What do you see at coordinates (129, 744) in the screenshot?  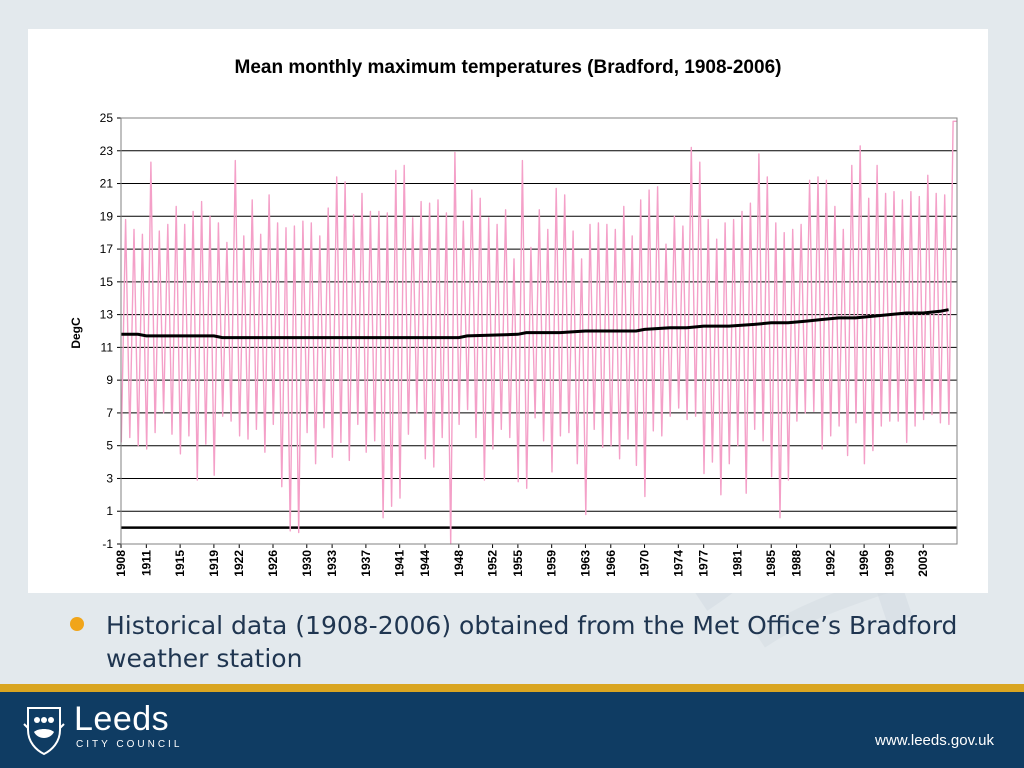 I see `logo-subtitle: CITY COUNCIL` at bounding box center [129, 744].